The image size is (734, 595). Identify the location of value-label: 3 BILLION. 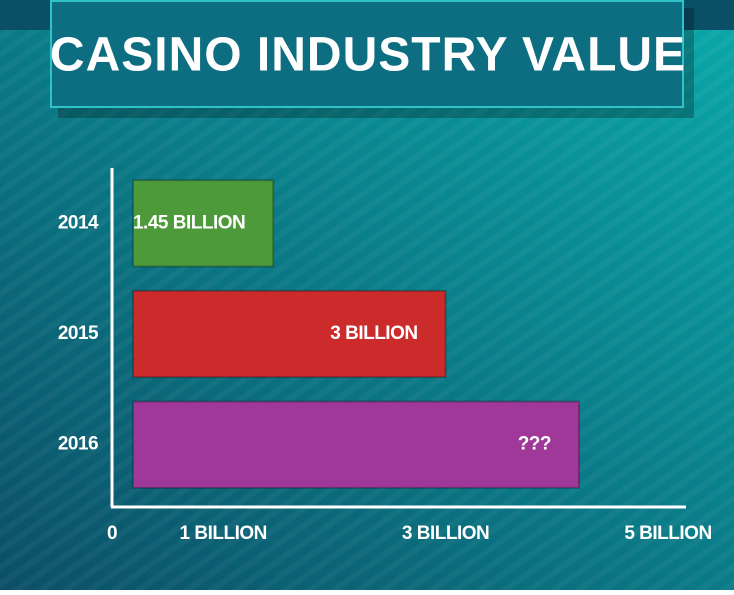
(373, 333).